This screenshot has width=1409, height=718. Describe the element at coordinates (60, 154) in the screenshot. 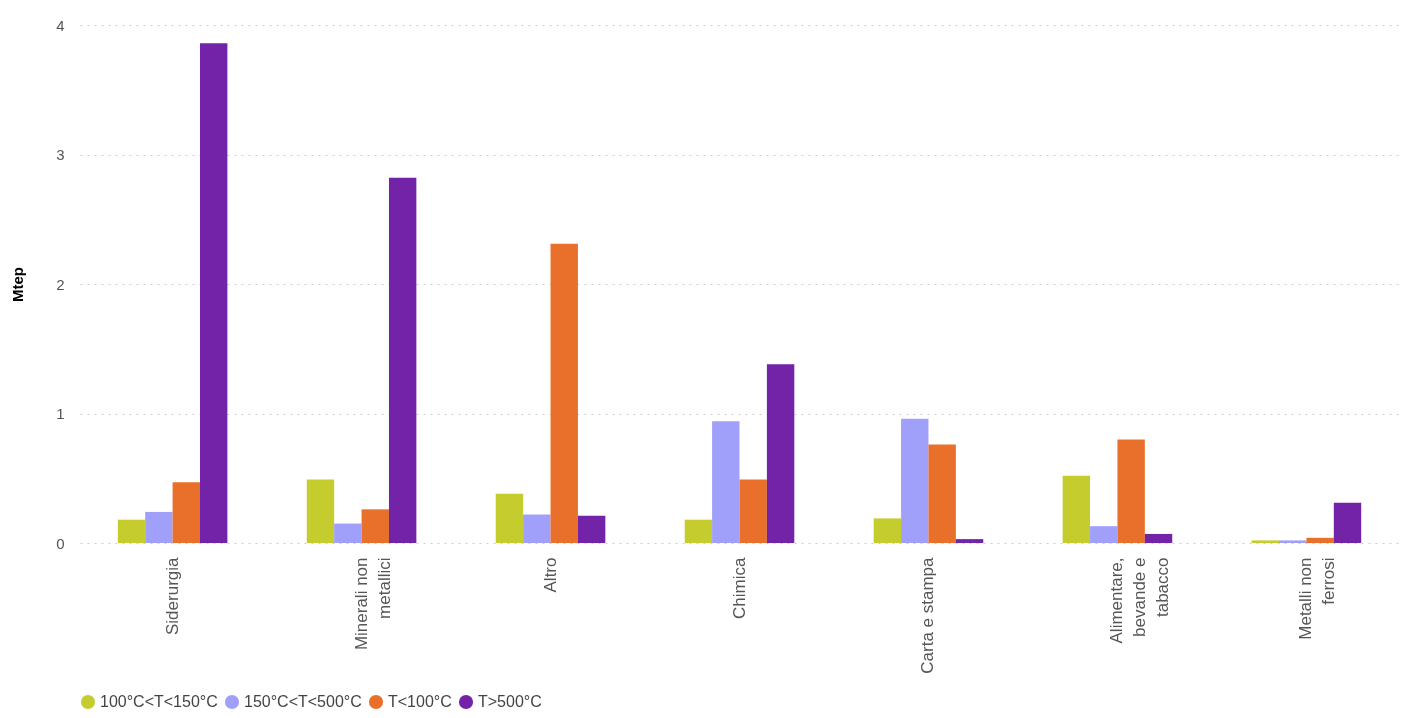

I see `y-tick-label: 3` at that location.